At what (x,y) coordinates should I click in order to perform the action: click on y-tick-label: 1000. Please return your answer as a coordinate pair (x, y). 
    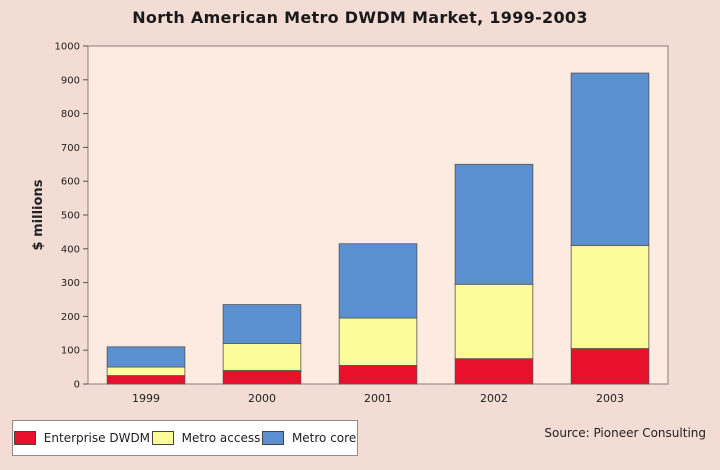
    Looking at the image, I should click on (67, 47).